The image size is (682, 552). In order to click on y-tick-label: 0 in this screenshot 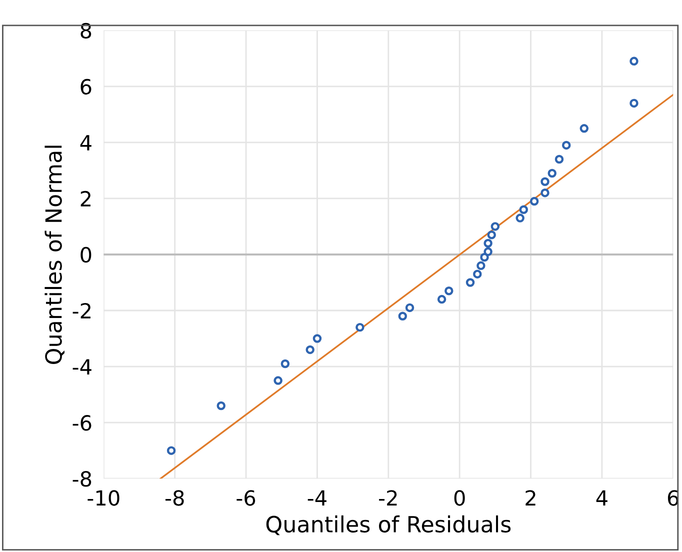, I will do `click(86, 254)`.